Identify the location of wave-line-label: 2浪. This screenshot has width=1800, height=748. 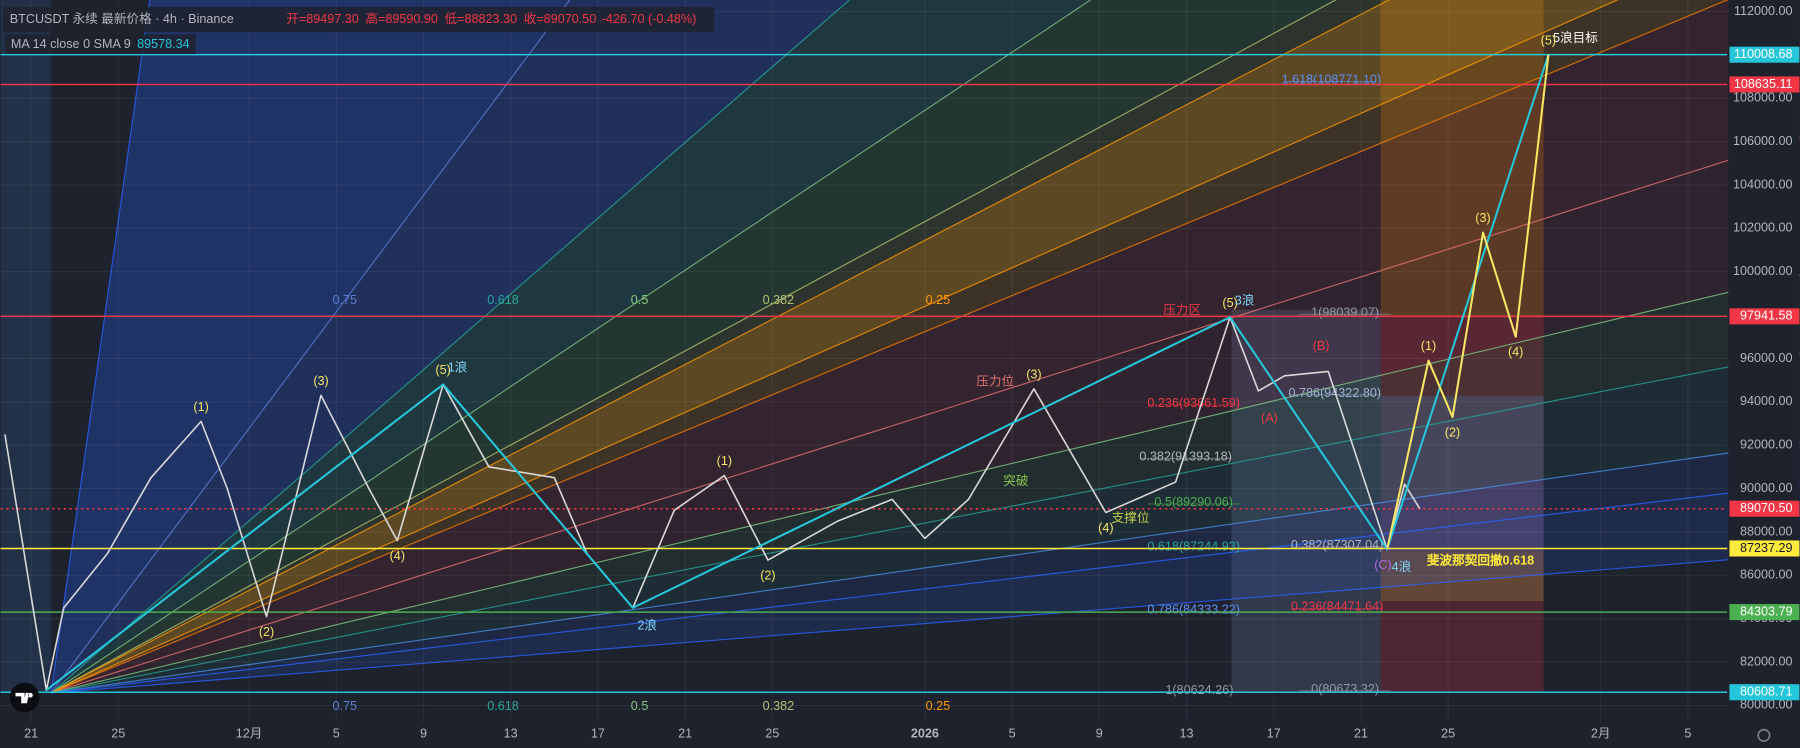
(647, 626).